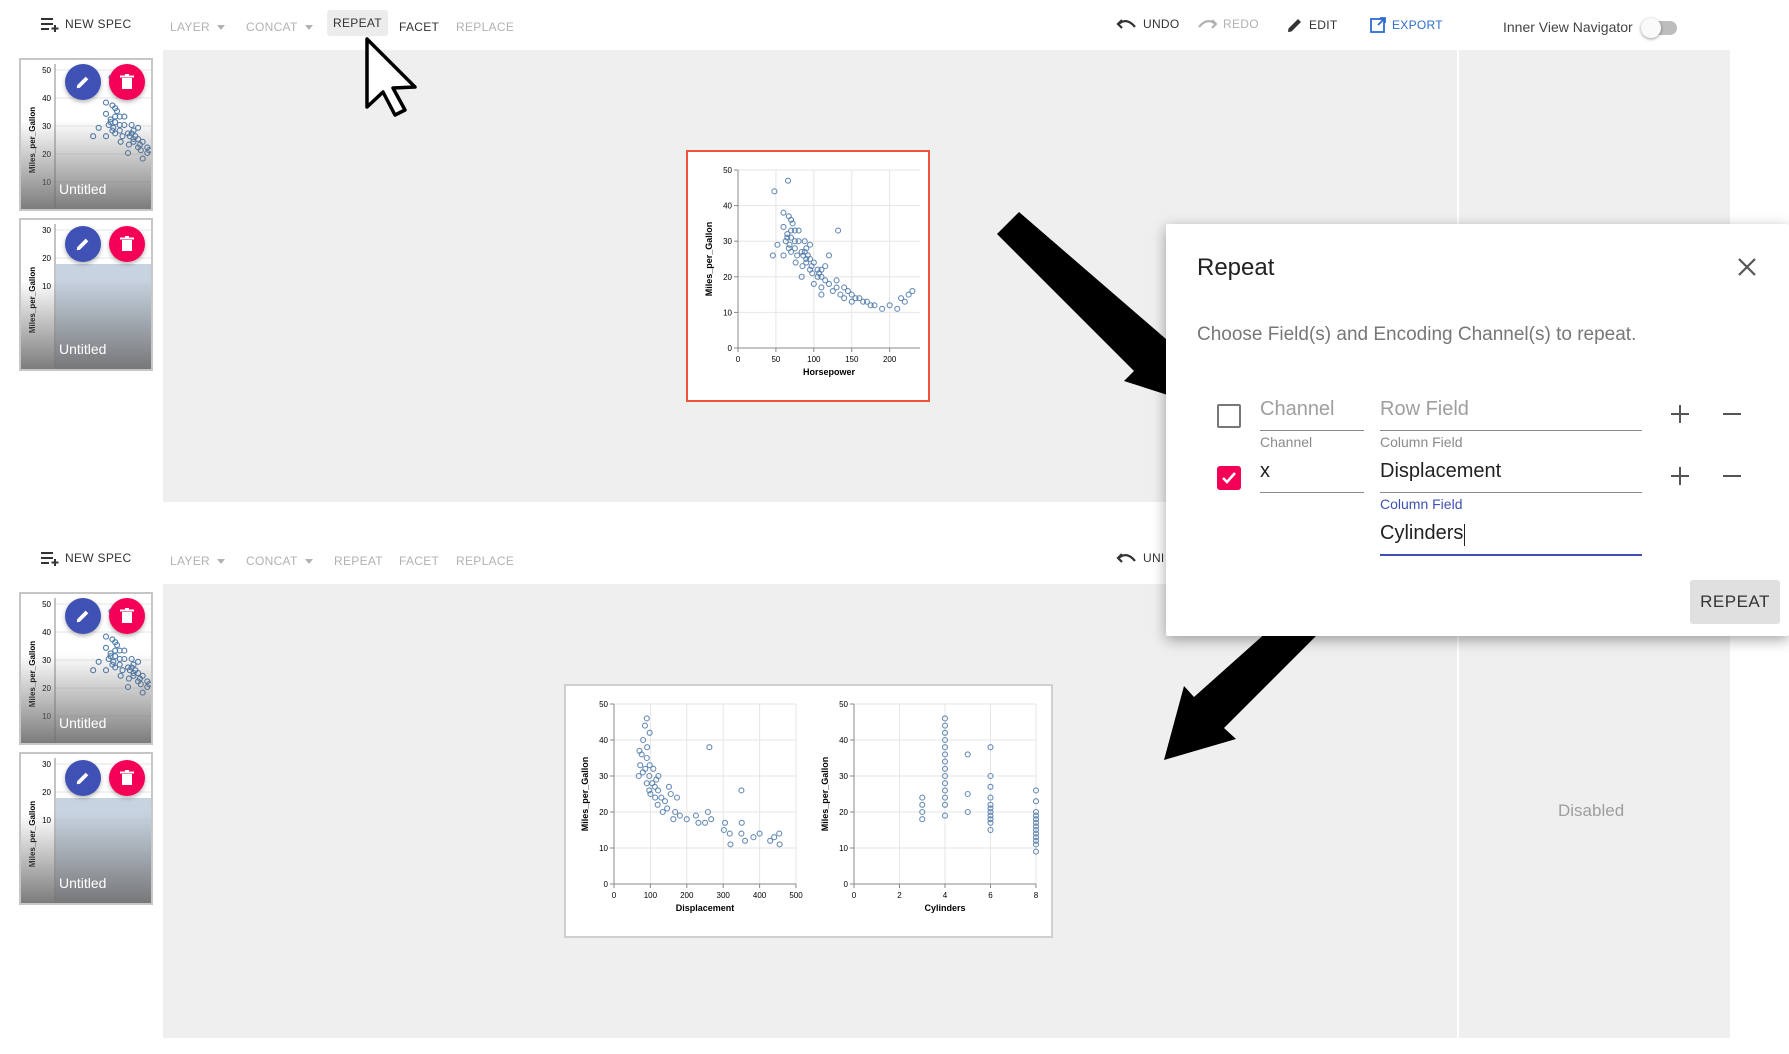 The width and height of the screenshot is (1789, 1054). Describe the element at coordinates (1140, 558) in the screenshot. I see `undo-button: UNI` at that location.